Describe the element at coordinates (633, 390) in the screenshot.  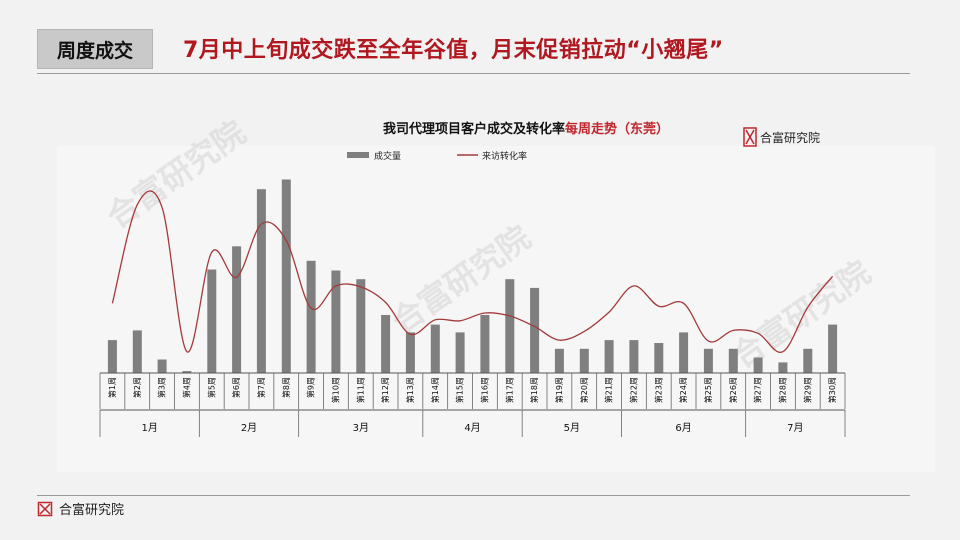
I see `x-tick-label: 第22周` at that location.